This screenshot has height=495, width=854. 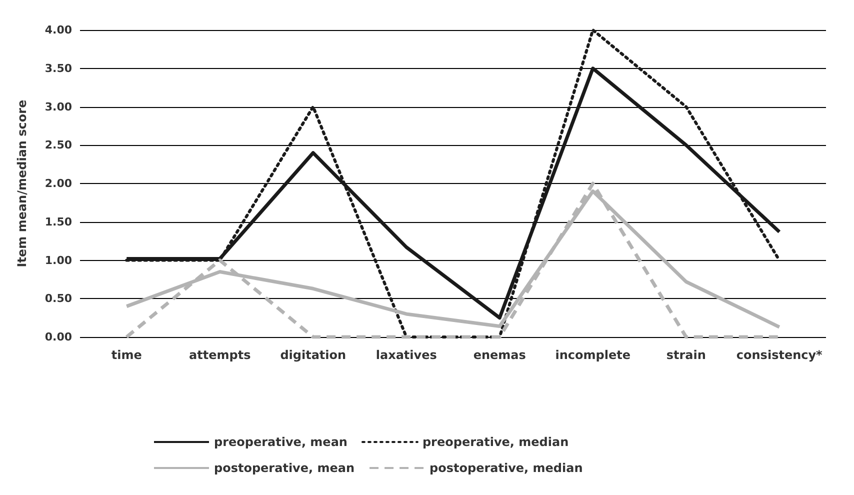 What do you see at coordinates (499, 355) in the screenshot?
I see `x-tick-label: enemas` at bounding box center [499, 355].